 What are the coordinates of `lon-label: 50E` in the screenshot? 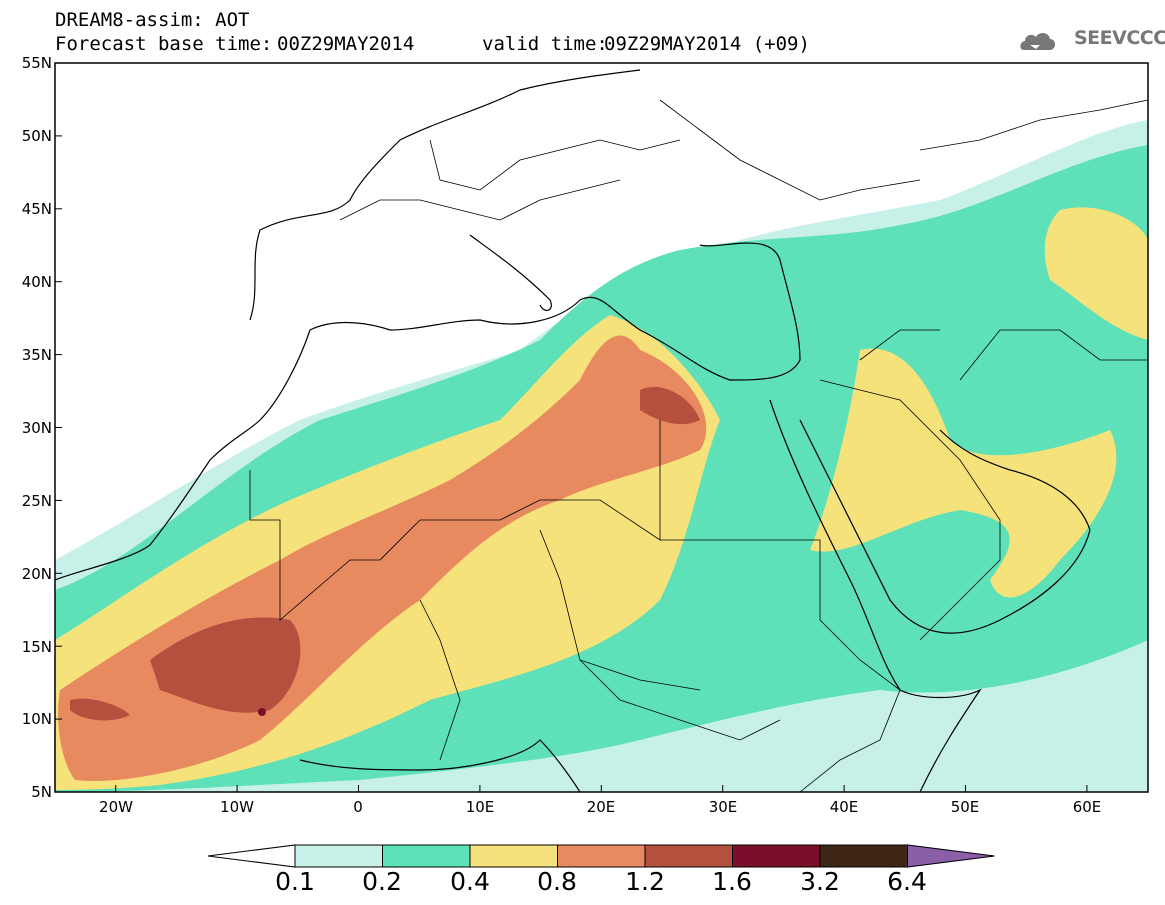 It's located at (965, 807).